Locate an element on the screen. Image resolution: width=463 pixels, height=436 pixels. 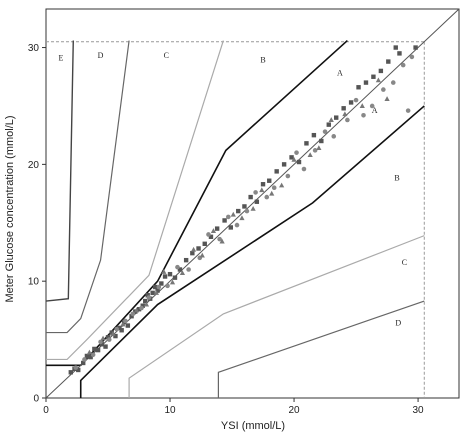
y-tick-label: 10 is located at coordinates (34, 282).